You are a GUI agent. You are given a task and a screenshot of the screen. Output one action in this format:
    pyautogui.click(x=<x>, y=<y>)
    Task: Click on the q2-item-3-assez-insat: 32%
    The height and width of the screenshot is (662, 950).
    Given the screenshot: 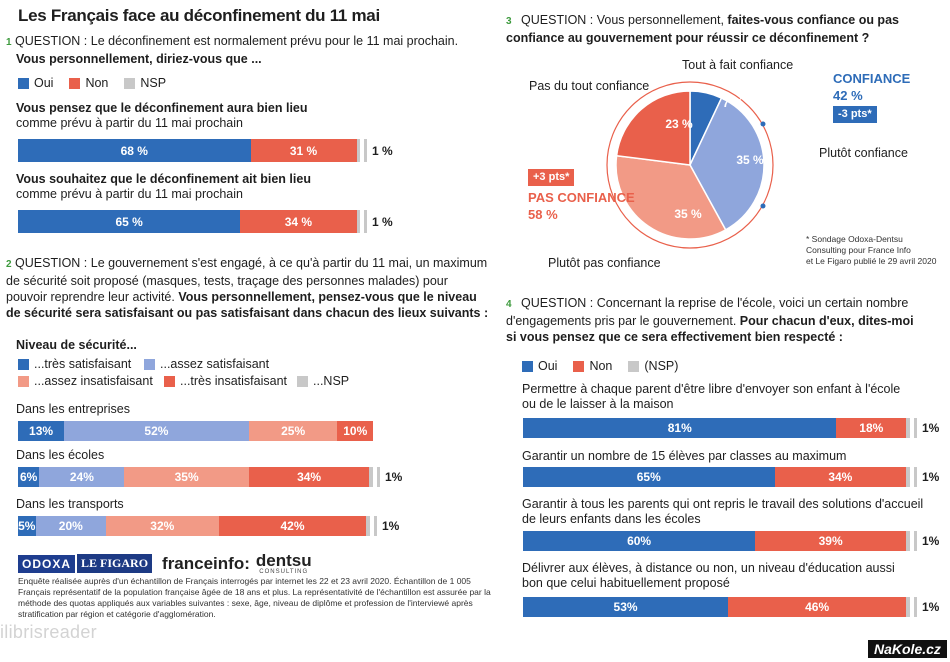 What is the action you would take?
    pyautogui.click(x=162, y=526)
    